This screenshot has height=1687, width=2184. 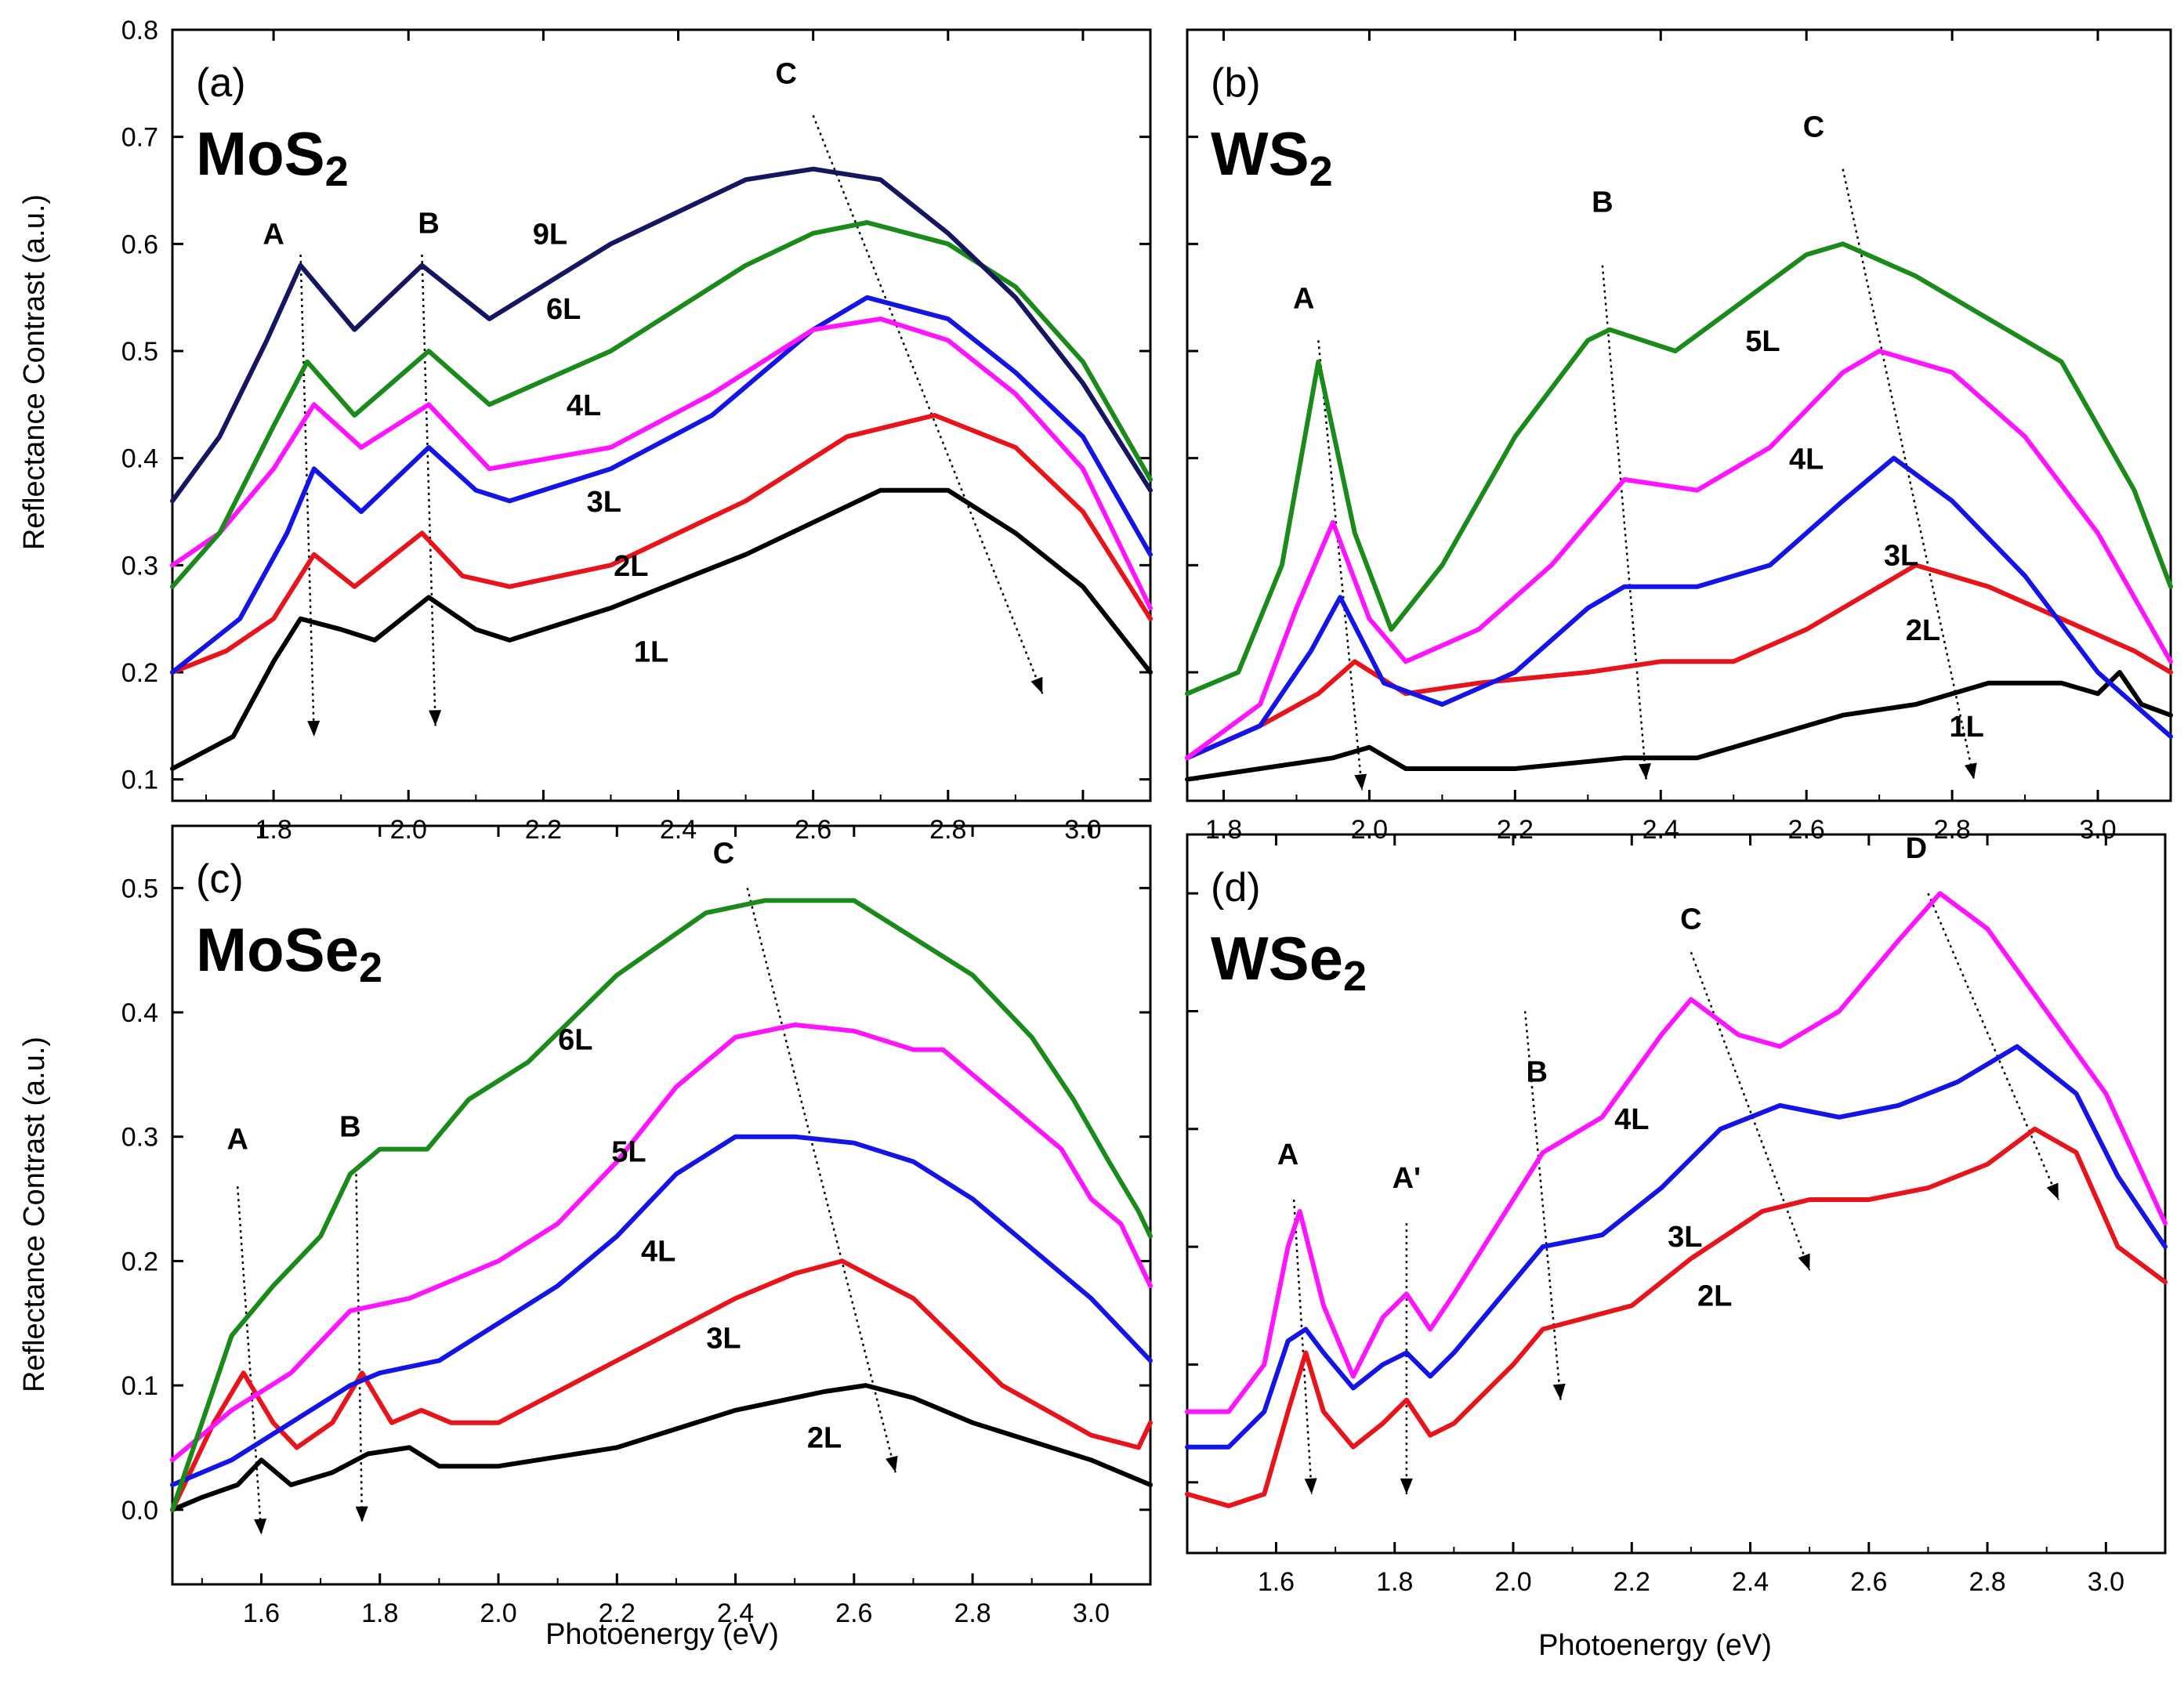 I want to click on annotation-a-c: A, so click(x=237, y=1140).